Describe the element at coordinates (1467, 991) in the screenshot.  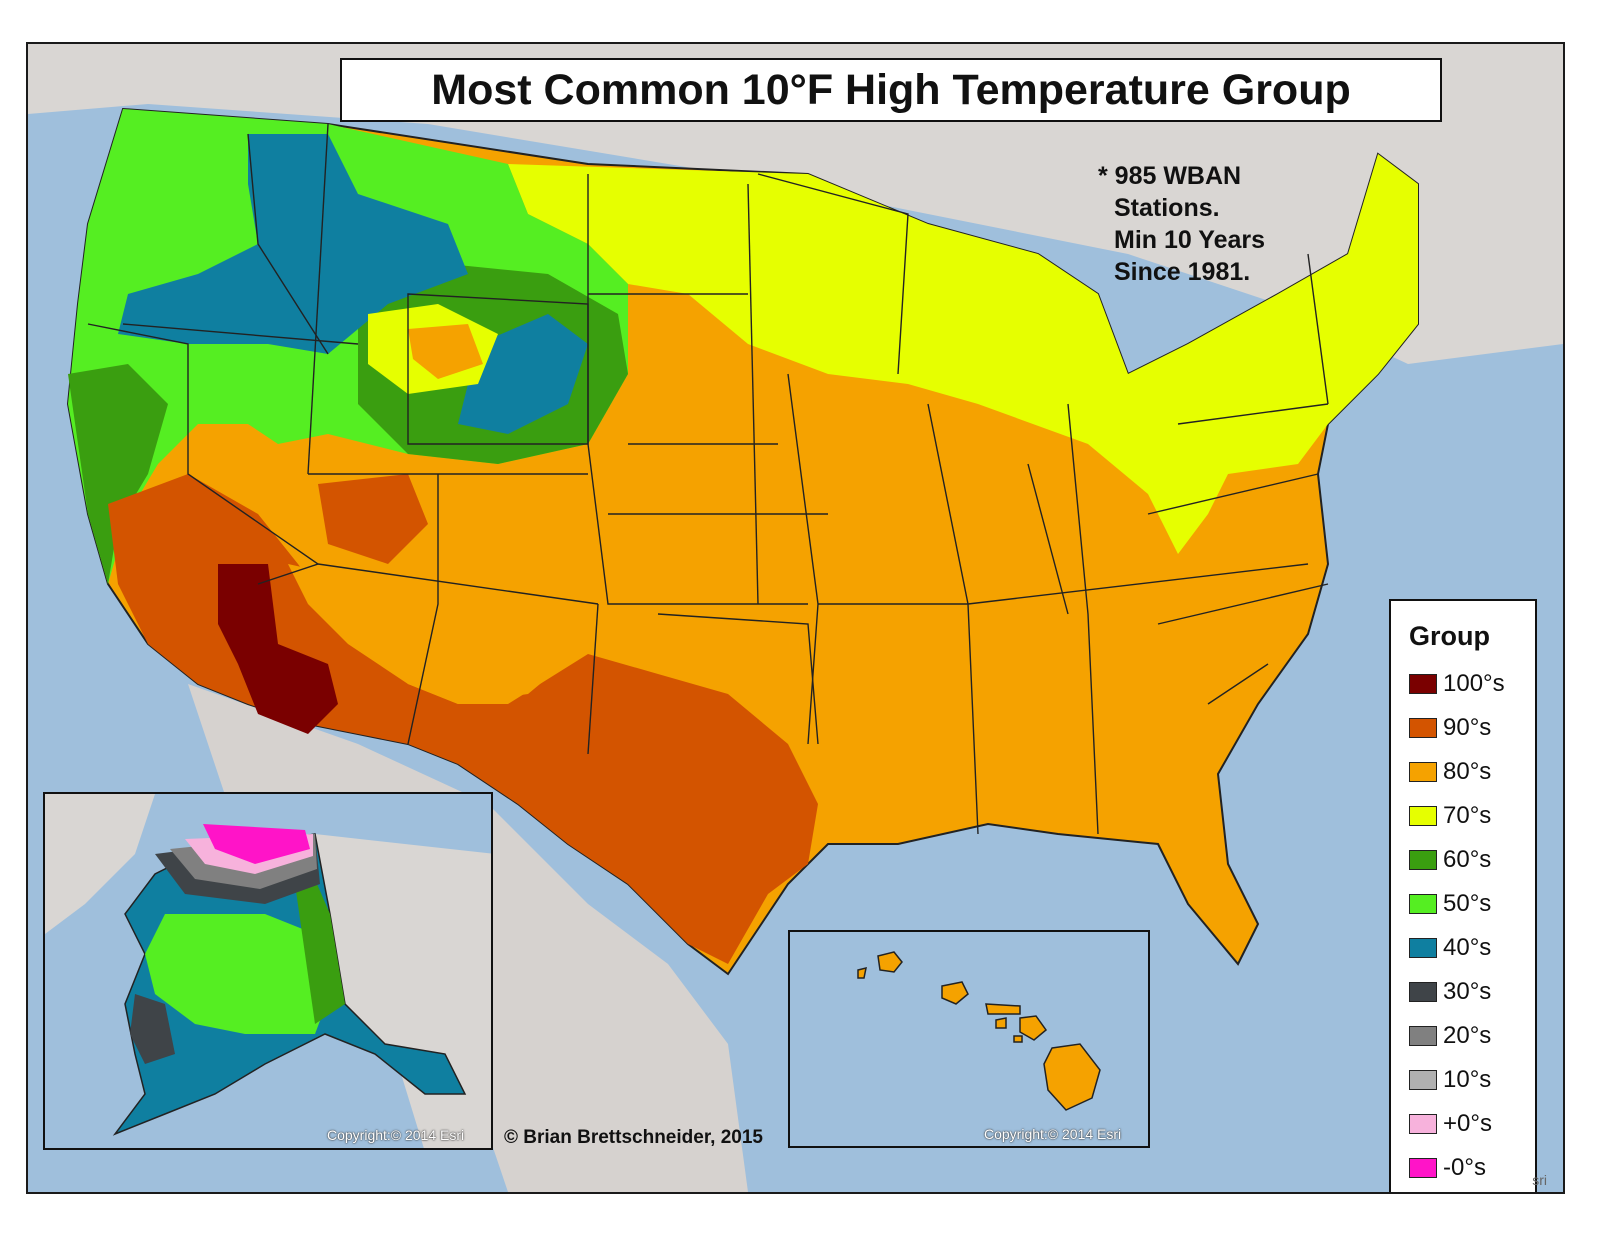
I see `legend-label: 30°s` at that location.